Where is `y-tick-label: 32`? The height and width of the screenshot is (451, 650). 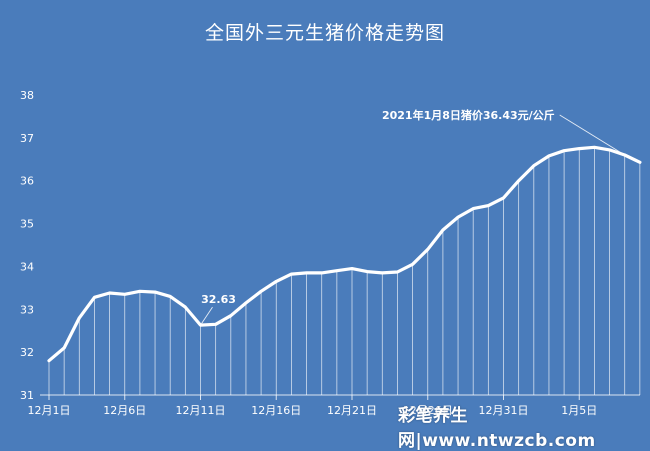 y-tick-label: 32 is located at coordinates (27, 352).